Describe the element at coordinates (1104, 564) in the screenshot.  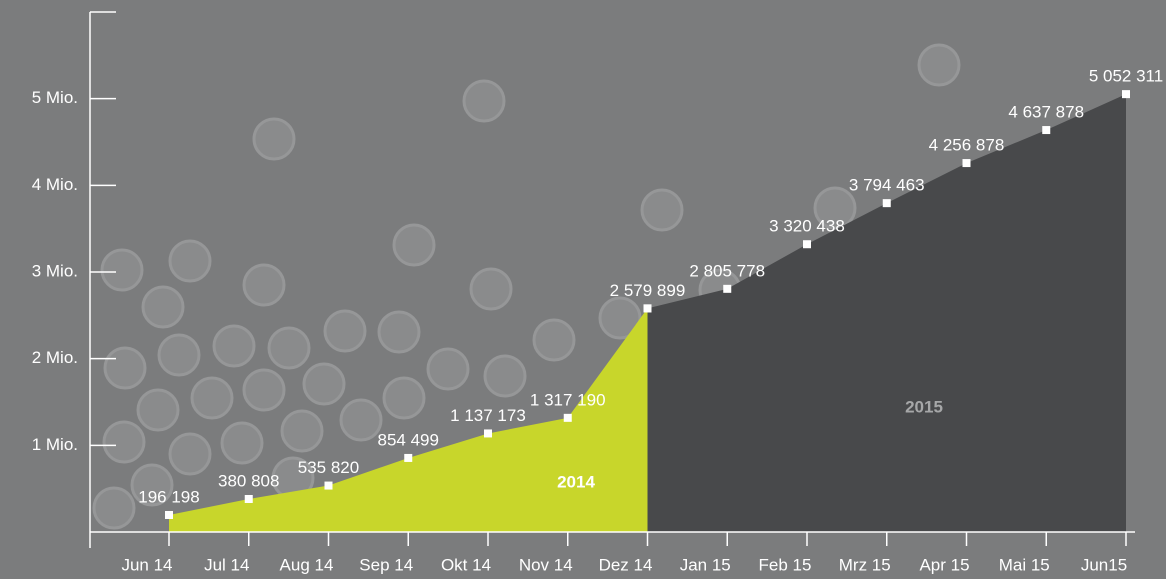
I see `x-tick-label: Jun15` at that location.